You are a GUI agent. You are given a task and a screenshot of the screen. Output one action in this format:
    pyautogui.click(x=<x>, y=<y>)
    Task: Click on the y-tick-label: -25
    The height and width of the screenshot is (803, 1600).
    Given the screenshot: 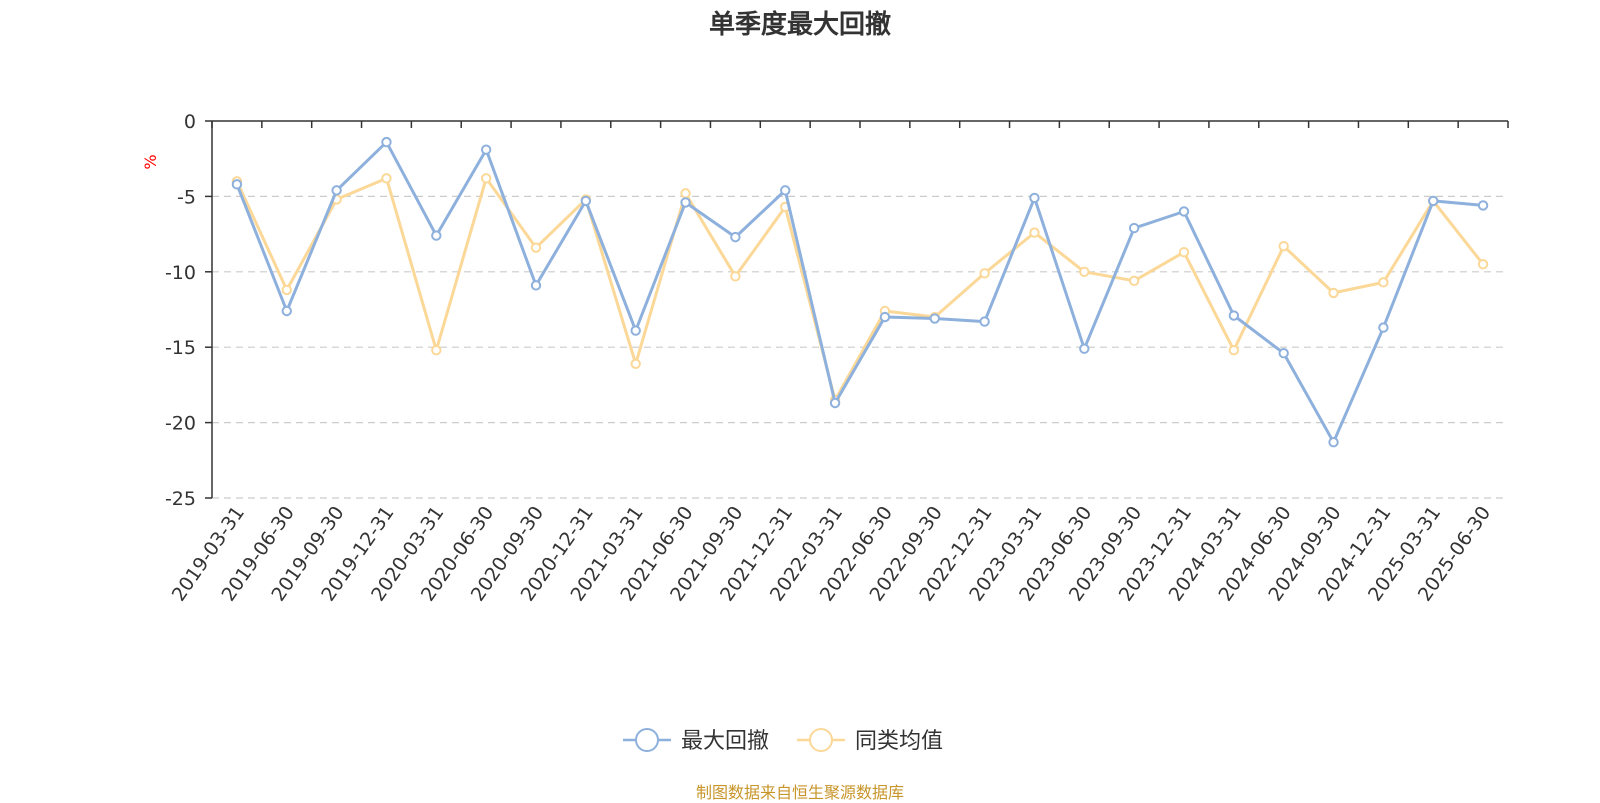 What is the action you would take?
    pyautogui.click(x=180, y=499)
    